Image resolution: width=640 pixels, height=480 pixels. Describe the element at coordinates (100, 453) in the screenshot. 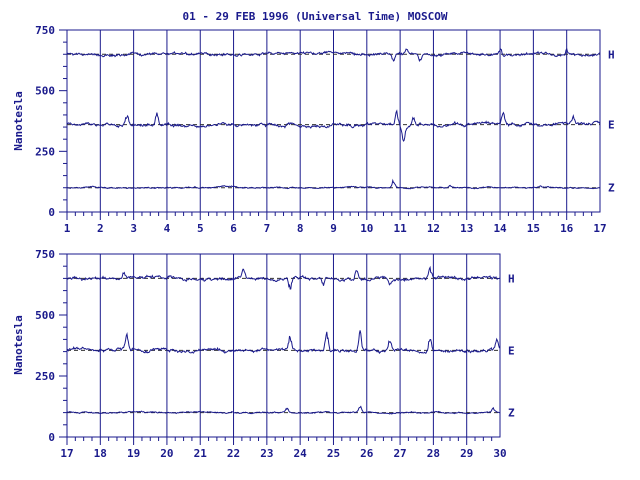

I see `x-tick-label: 18` at that location.